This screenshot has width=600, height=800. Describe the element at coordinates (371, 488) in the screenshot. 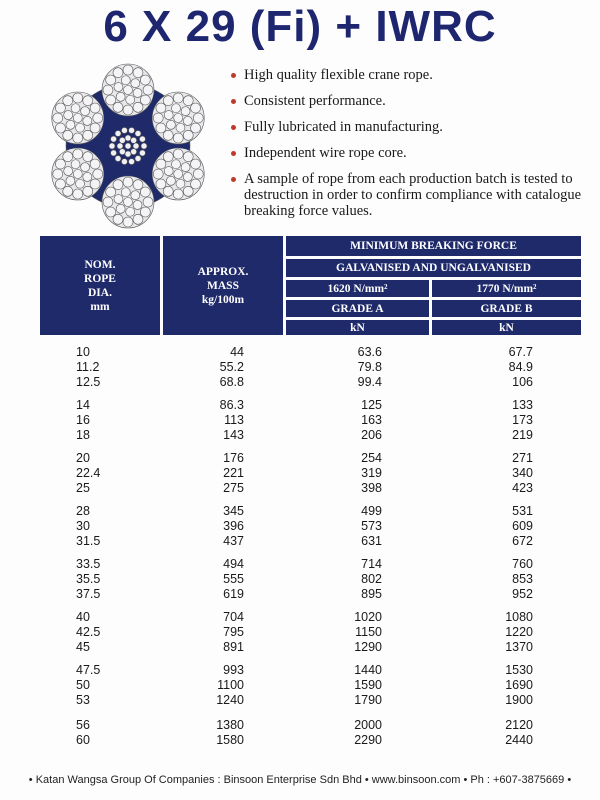

I see `grade-a-force-cell: 398` at that location.